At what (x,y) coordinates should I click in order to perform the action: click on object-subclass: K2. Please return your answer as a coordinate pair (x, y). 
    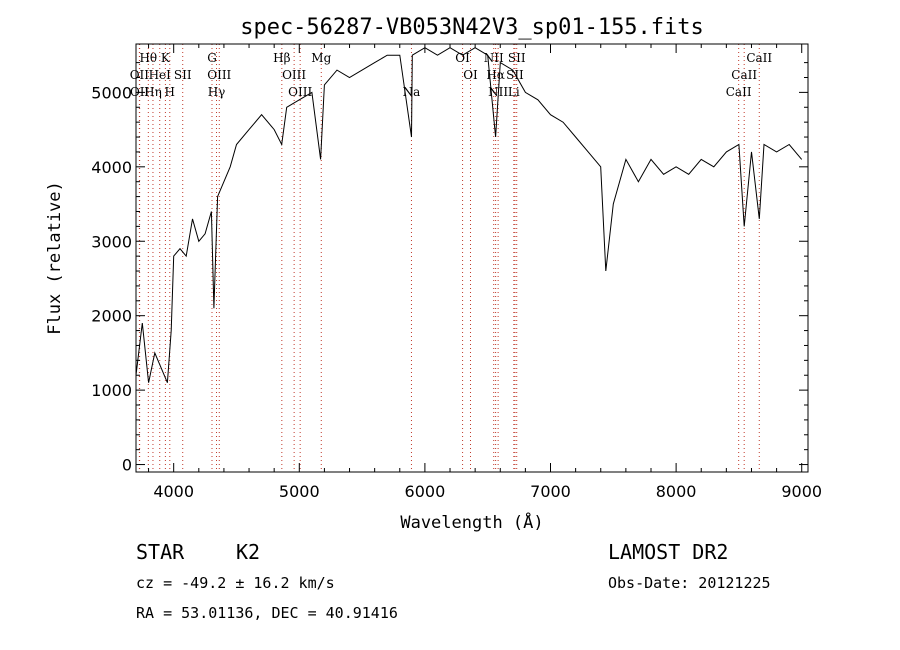
    Looking at the image, I should click on (248, 552).